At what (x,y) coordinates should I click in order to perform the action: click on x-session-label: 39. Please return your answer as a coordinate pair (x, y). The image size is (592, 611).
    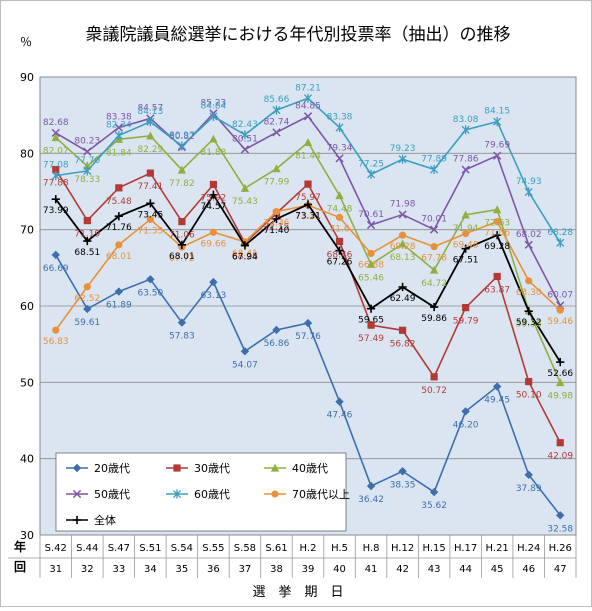
    Looking at the image, I should click on (308, 569).